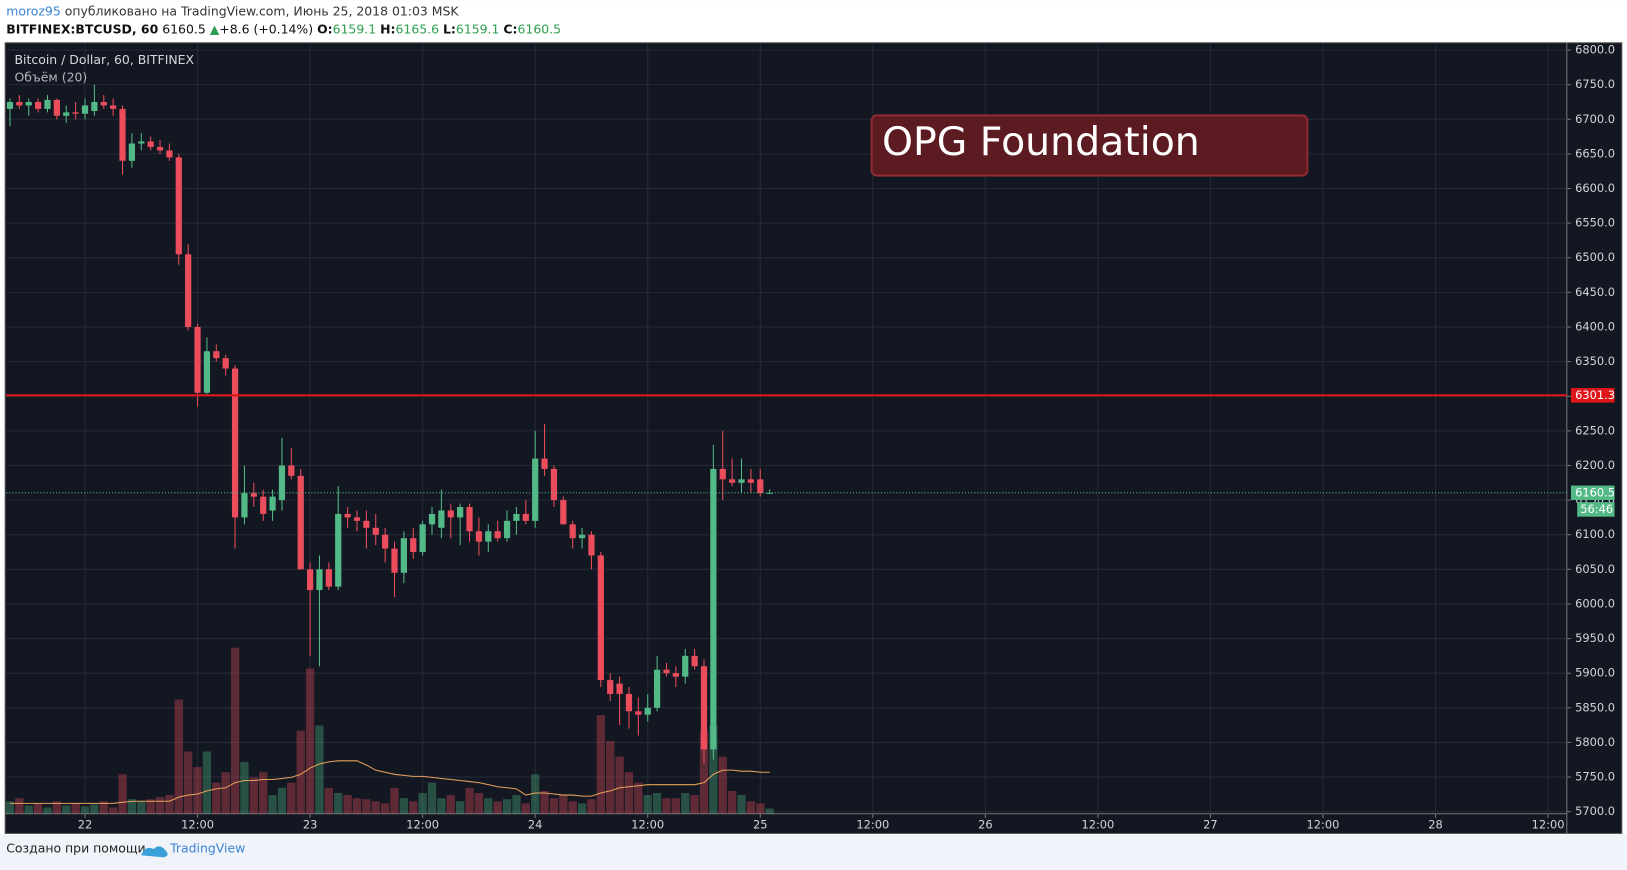 Image resolution: width=1627 pixels, height=870 pixels. What do you see at coordinates (184, 28) in the screenshot?
I see `price: 6160.5` at bounding box center [184, 28].